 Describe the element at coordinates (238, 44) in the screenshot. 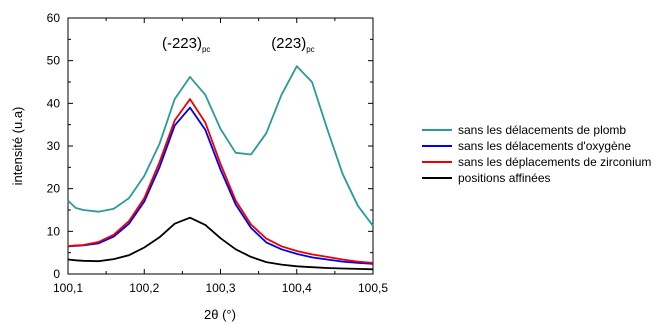

I see `peak-annotations: (-223)pc (223)pc` at that location.